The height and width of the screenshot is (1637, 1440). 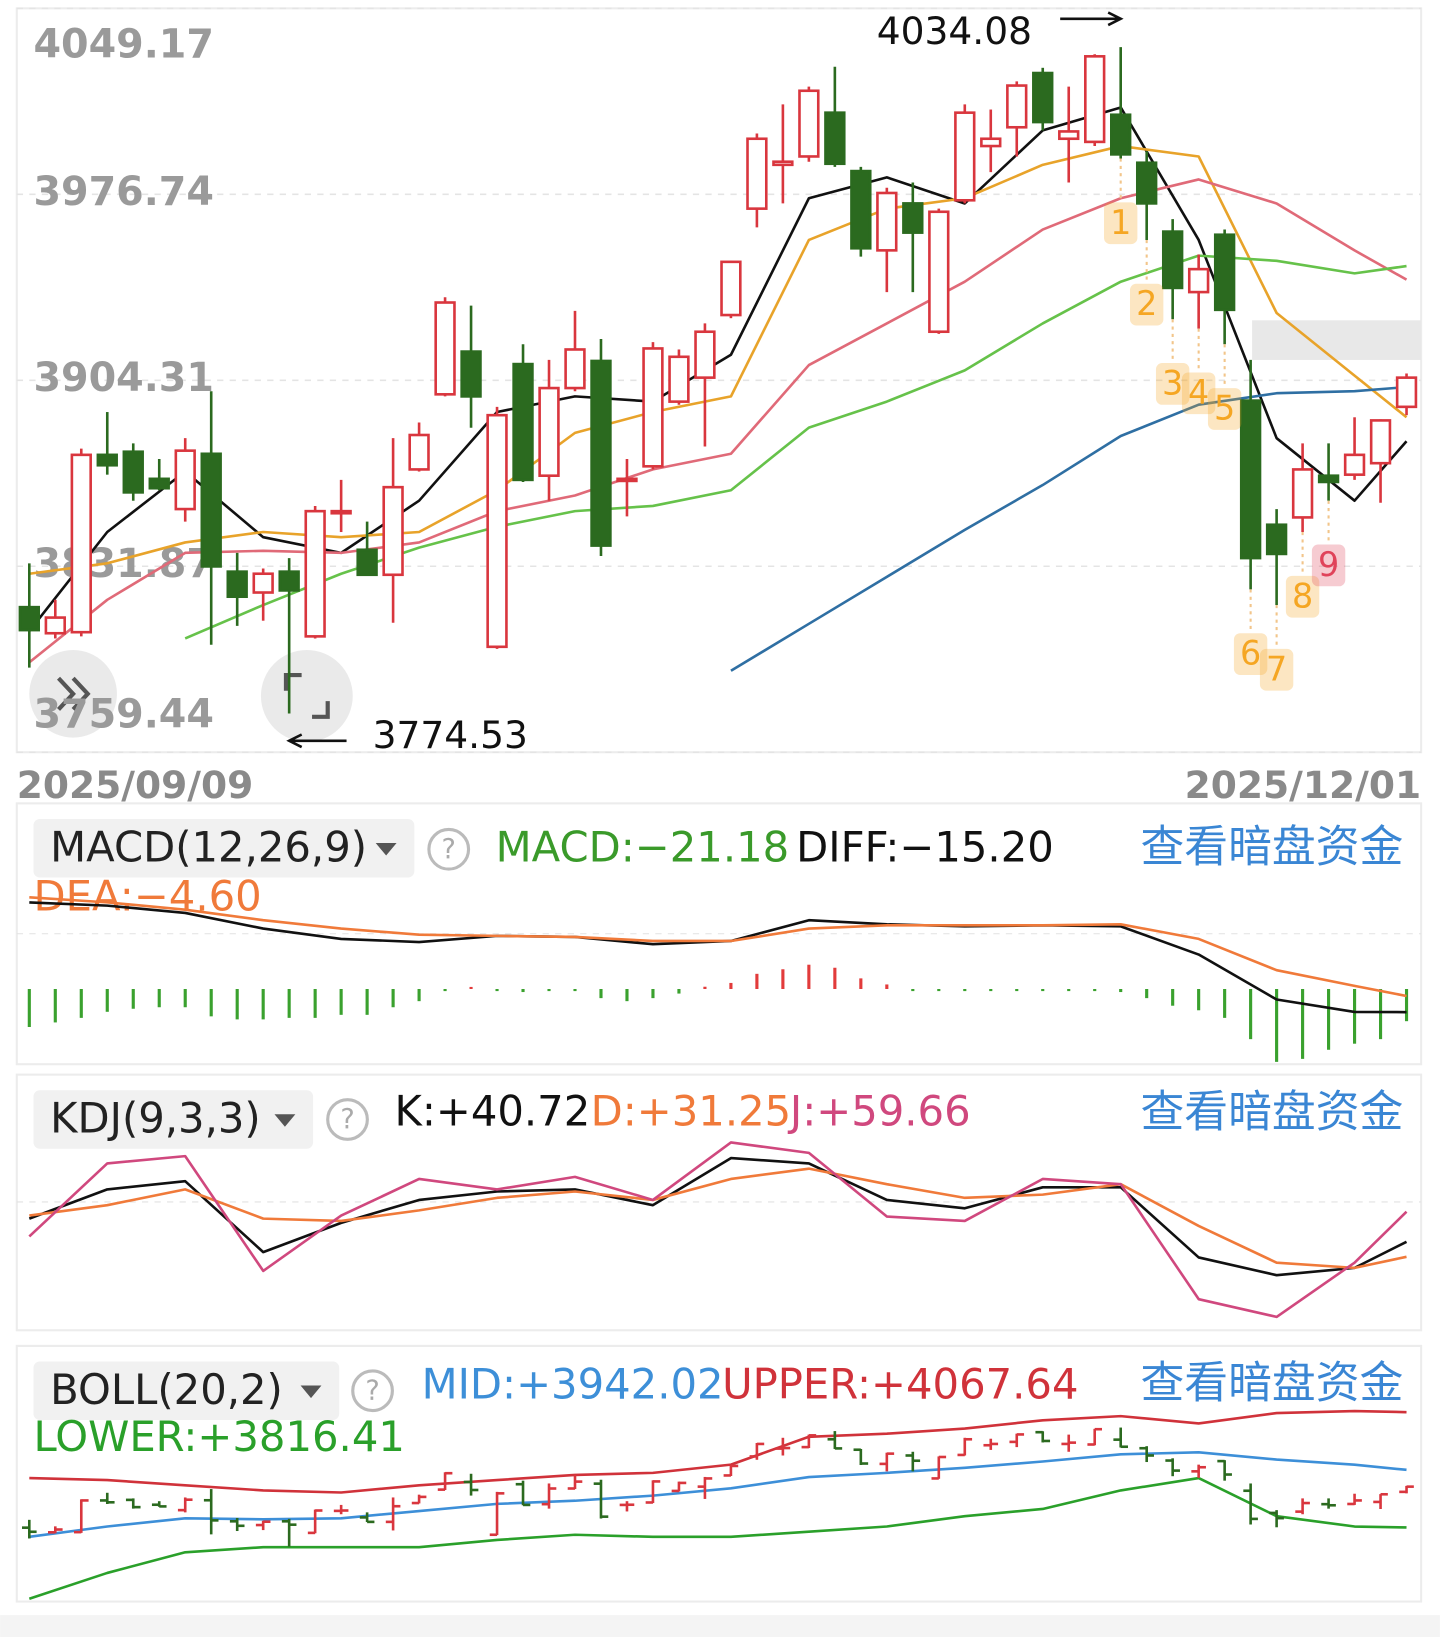 I want to click on indicator-title: KDJ(9,3,3), so click(x=155, y=1118).